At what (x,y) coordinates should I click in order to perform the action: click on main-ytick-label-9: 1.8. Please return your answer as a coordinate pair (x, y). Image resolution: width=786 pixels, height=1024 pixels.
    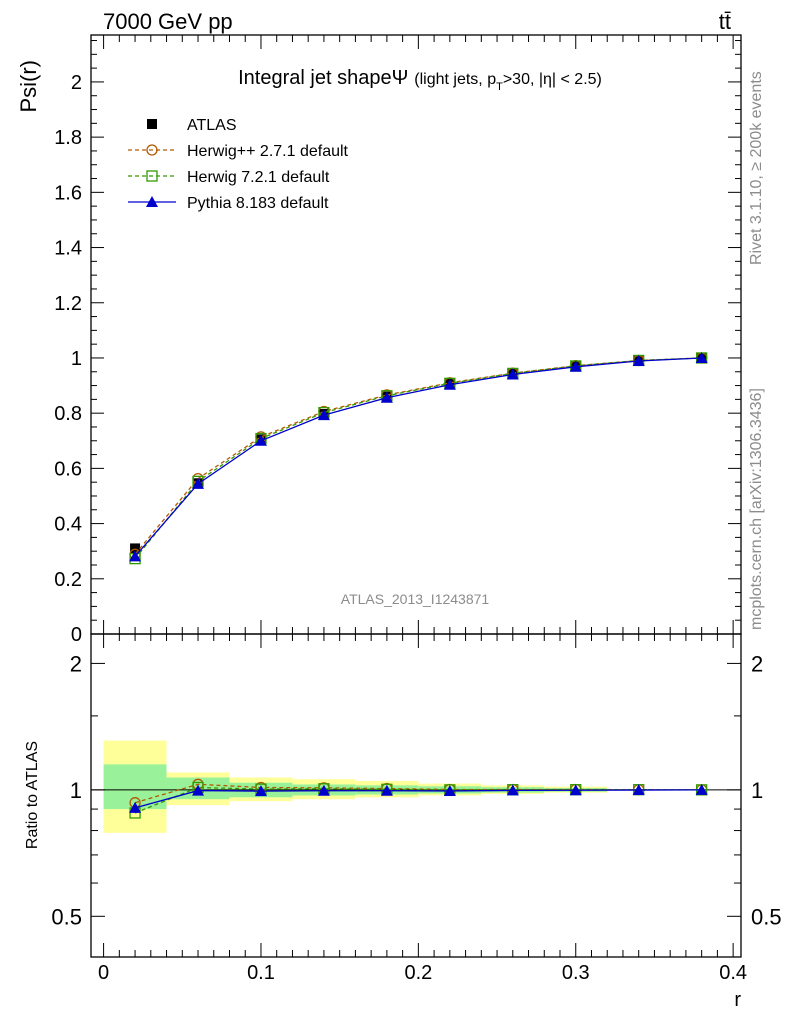
    Looking at the image, I should click on (68, 138).